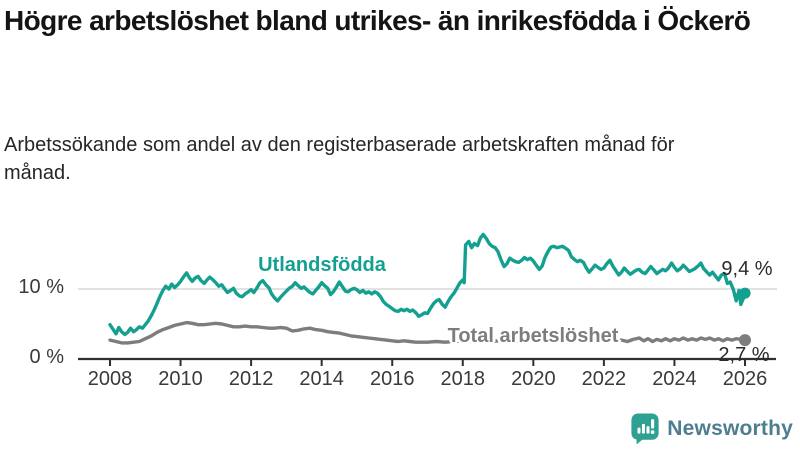  Describe the element at coordinates (321, 379) in the screenshot. I see `x-axis-tick-label-2014: 2014` at that location.